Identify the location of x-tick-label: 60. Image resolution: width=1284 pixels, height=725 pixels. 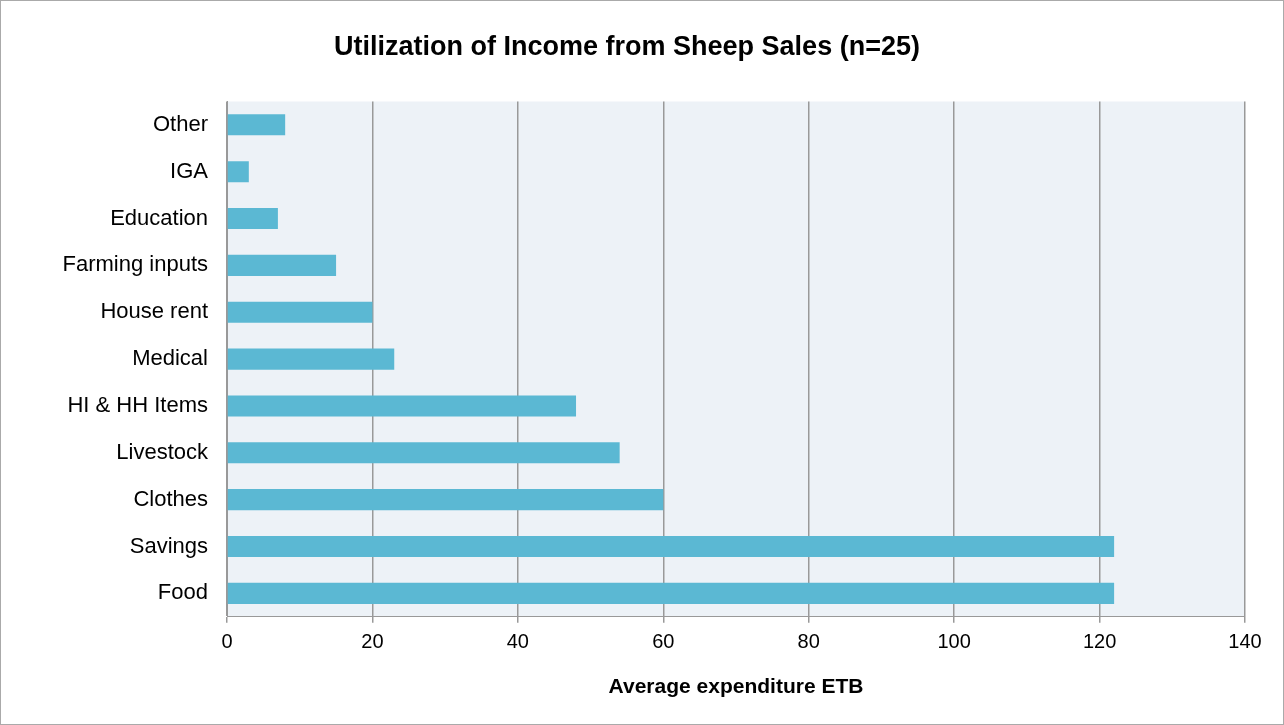
(663, 641).